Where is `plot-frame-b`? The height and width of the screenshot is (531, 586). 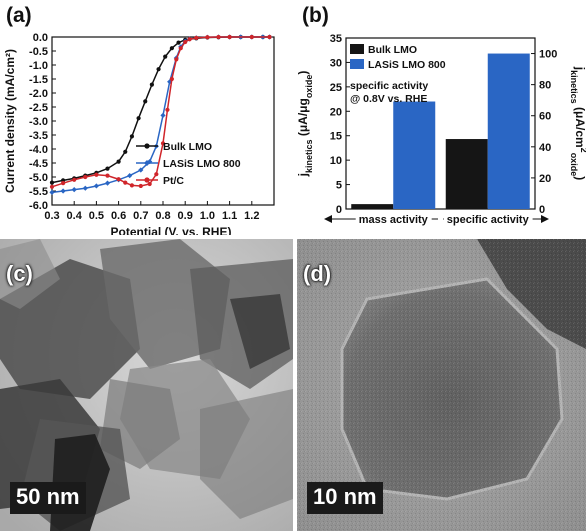
plot-frame-b is located at coordinates (440, 123).